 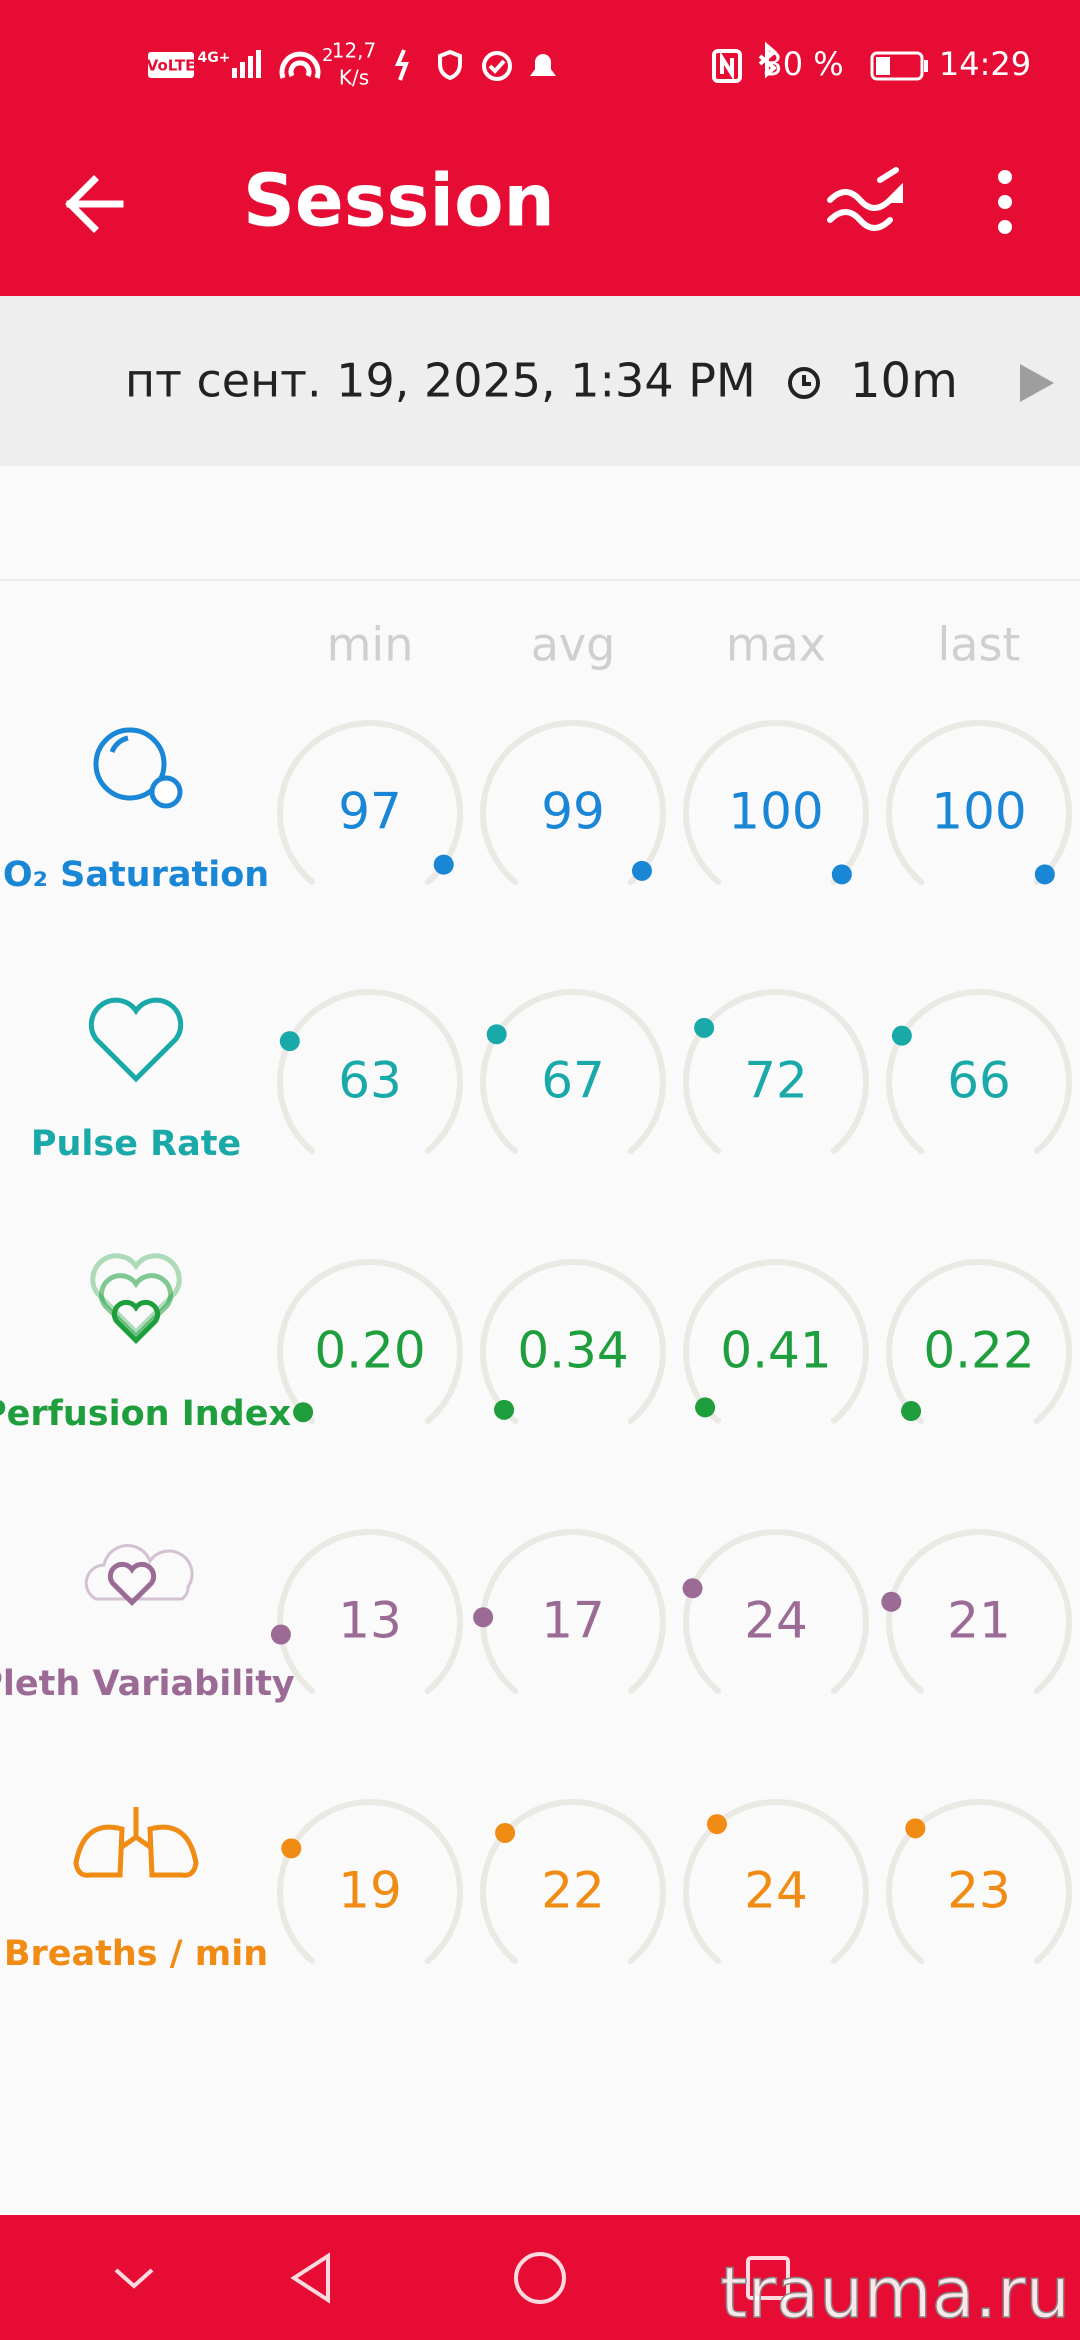 I want to click on play-button, so click(x=1037, y=383).